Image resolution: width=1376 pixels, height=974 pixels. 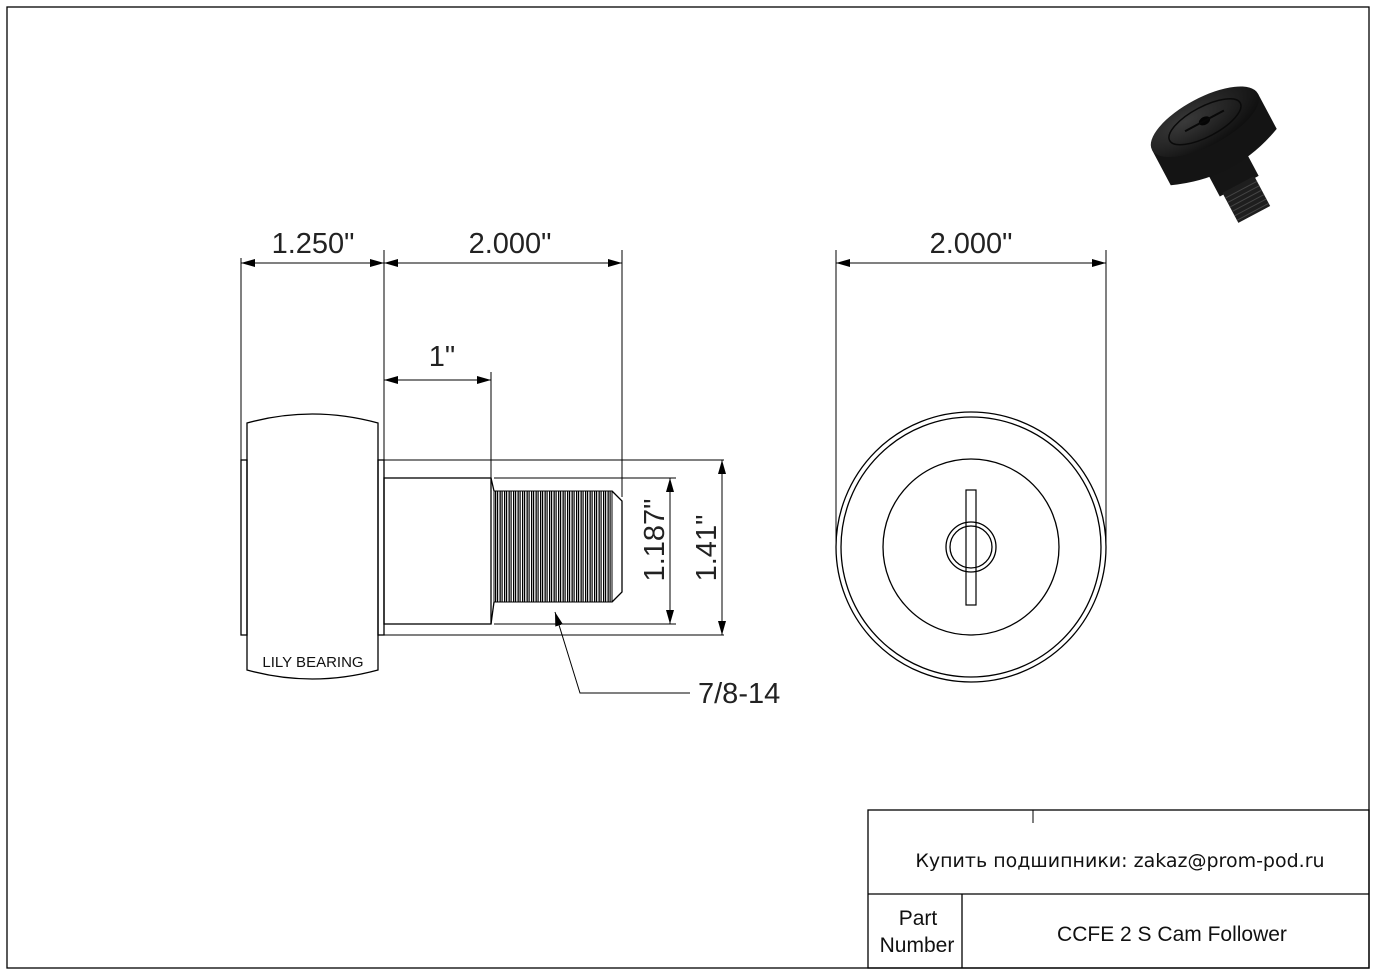 I want to click on part-number-value: CCFE 2 S Cam Follower, so click(x=1172, y=934).